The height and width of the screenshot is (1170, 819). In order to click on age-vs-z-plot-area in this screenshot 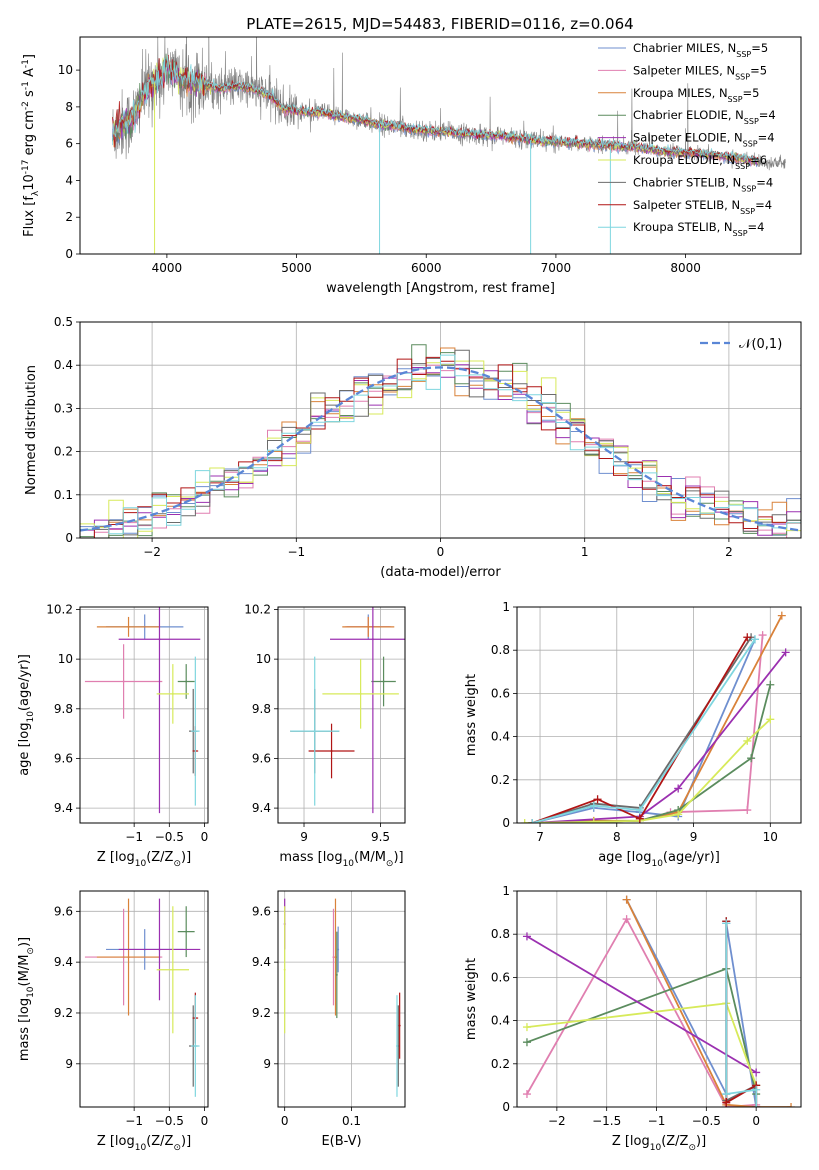, I will do `click(142, 710)`.